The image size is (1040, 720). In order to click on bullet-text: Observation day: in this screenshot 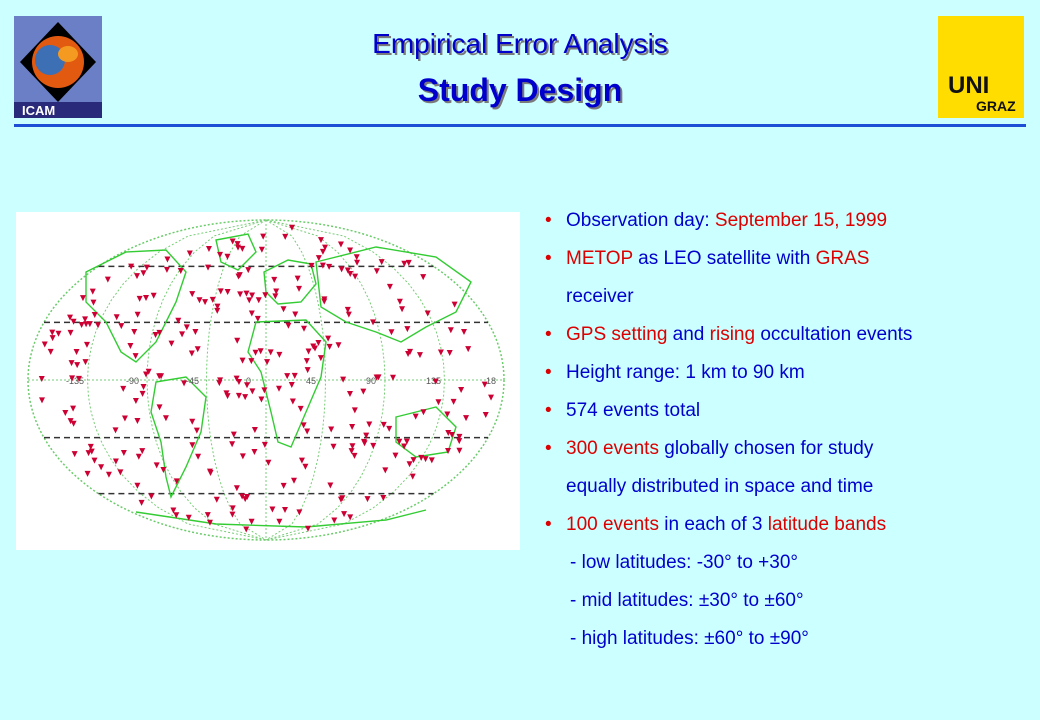, I will do `click(640, 220)`.